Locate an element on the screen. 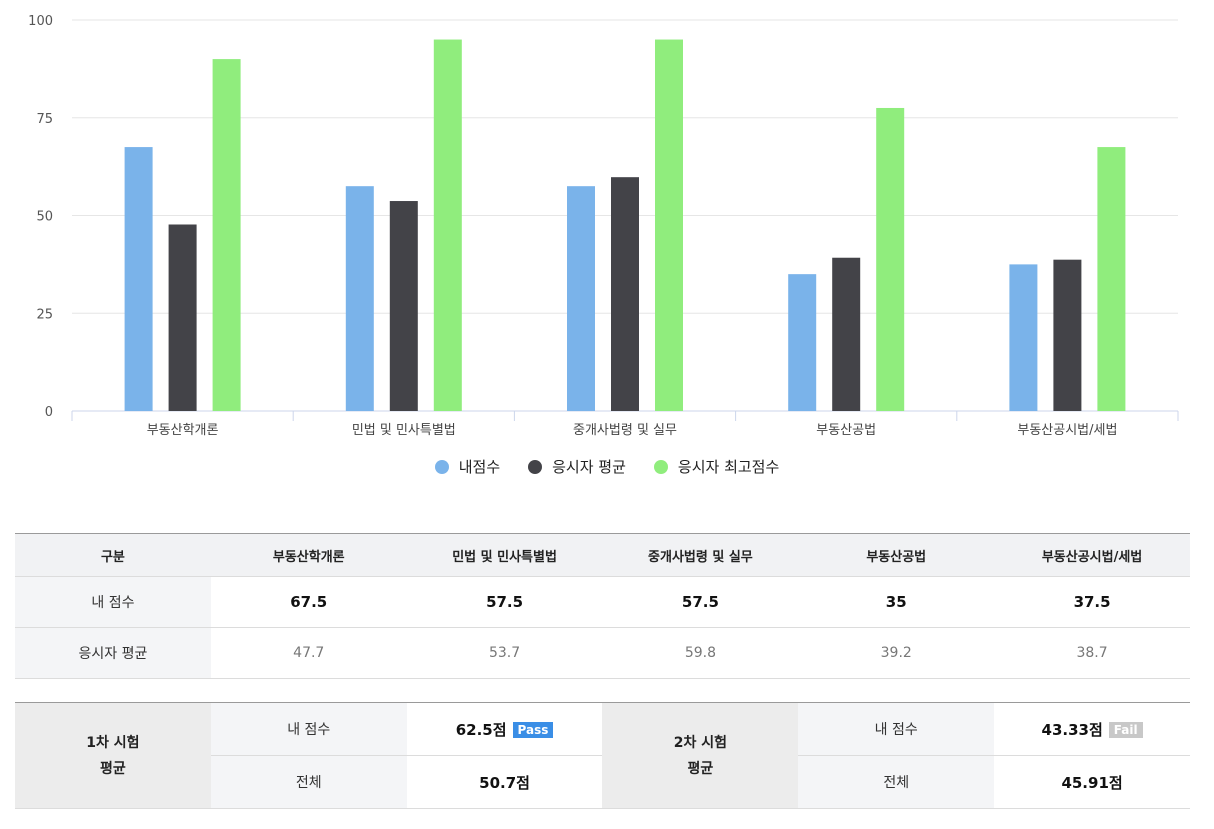 This screenshot has width=1214, height=829. row-label: 내 점수 is located at coordinates (113, 602).